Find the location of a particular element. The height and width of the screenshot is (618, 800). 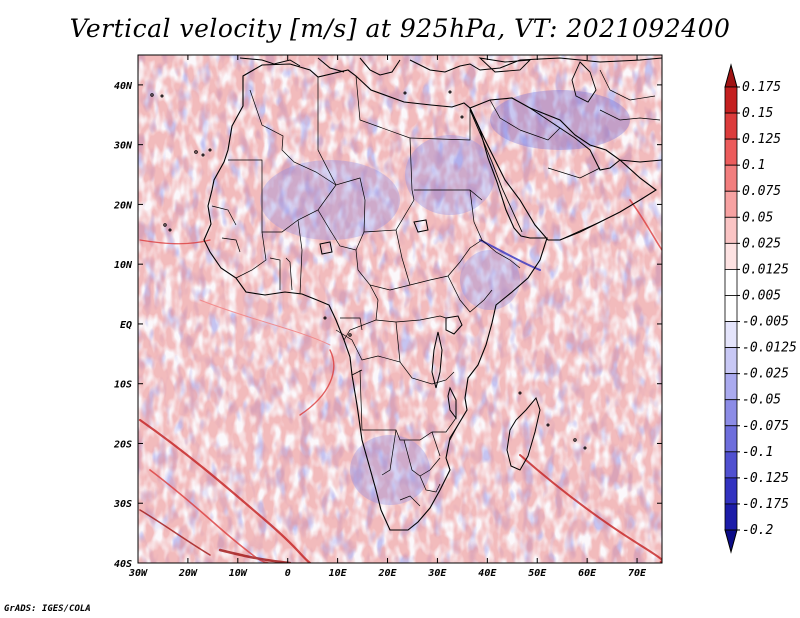

lon-tick-label: 60E is located at coordinates (587, 573).